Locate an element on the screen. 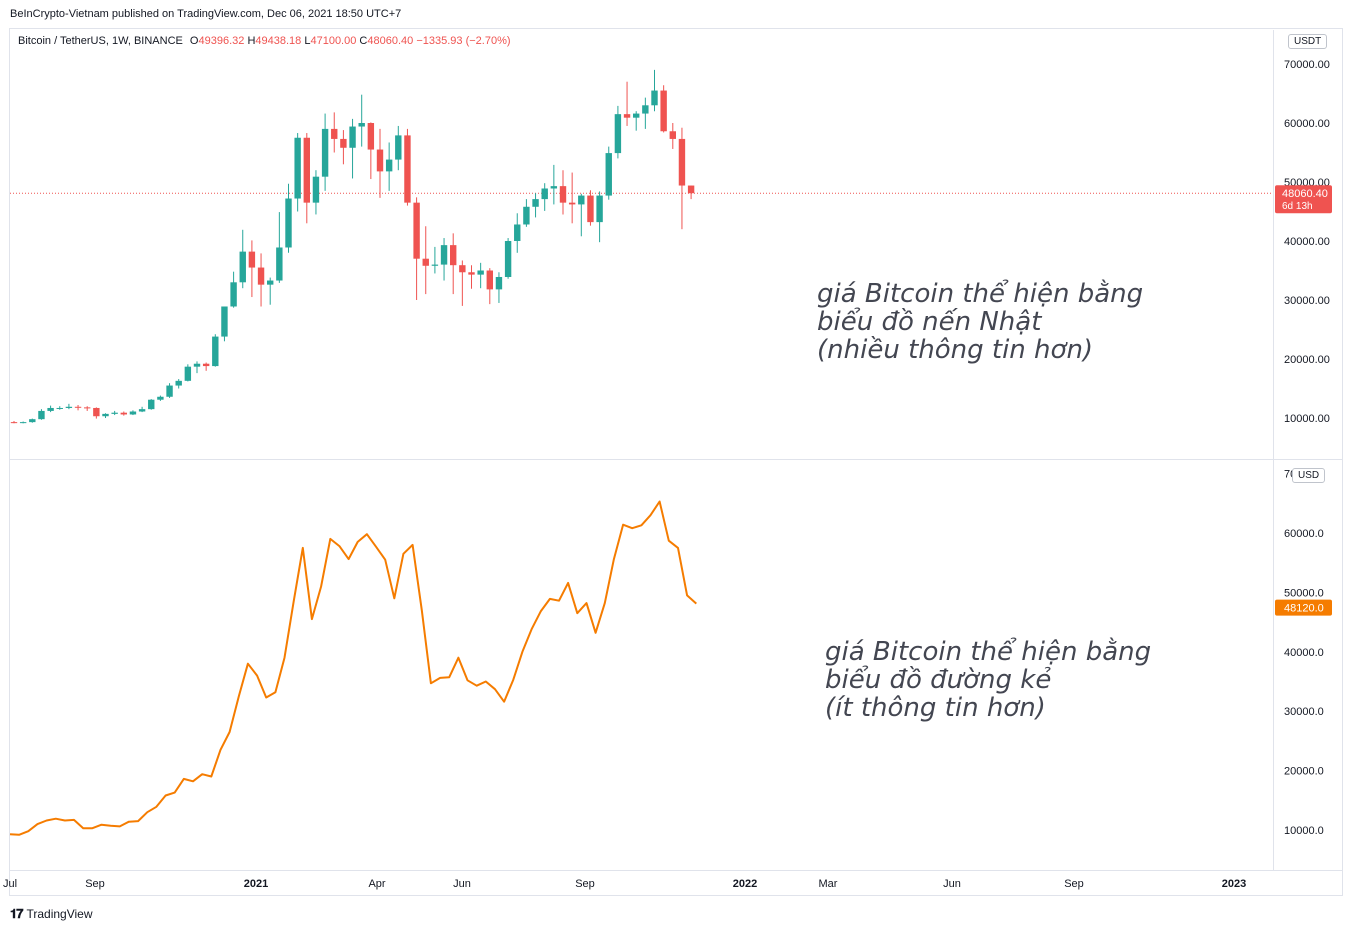  open-label: O is located at coordinates (194, 41).